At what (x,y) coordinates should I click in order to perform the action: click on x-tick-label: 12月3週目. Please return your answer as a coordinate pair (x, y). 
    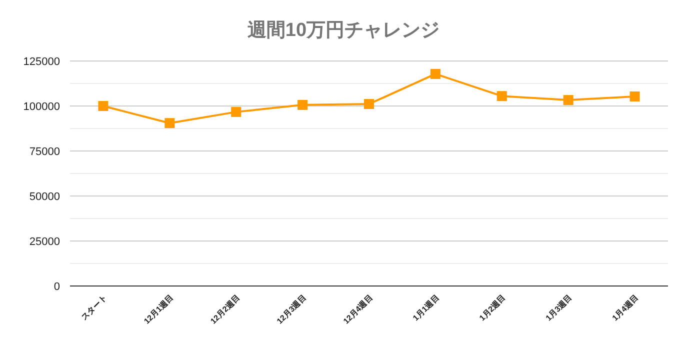
    Looking at the image, I should click on (291, 309).